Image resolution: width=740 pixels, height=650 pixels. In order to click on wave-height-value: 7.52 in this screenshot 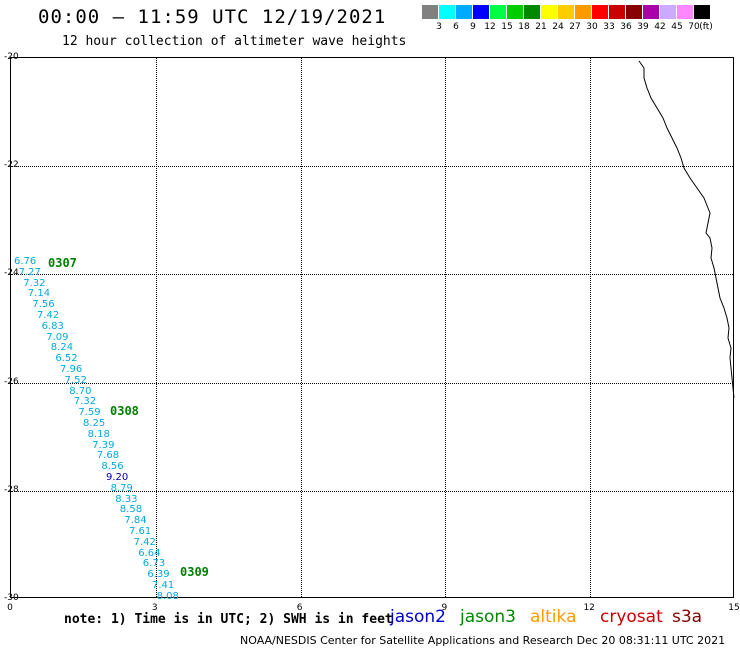, I will do `click(75, 380)`.